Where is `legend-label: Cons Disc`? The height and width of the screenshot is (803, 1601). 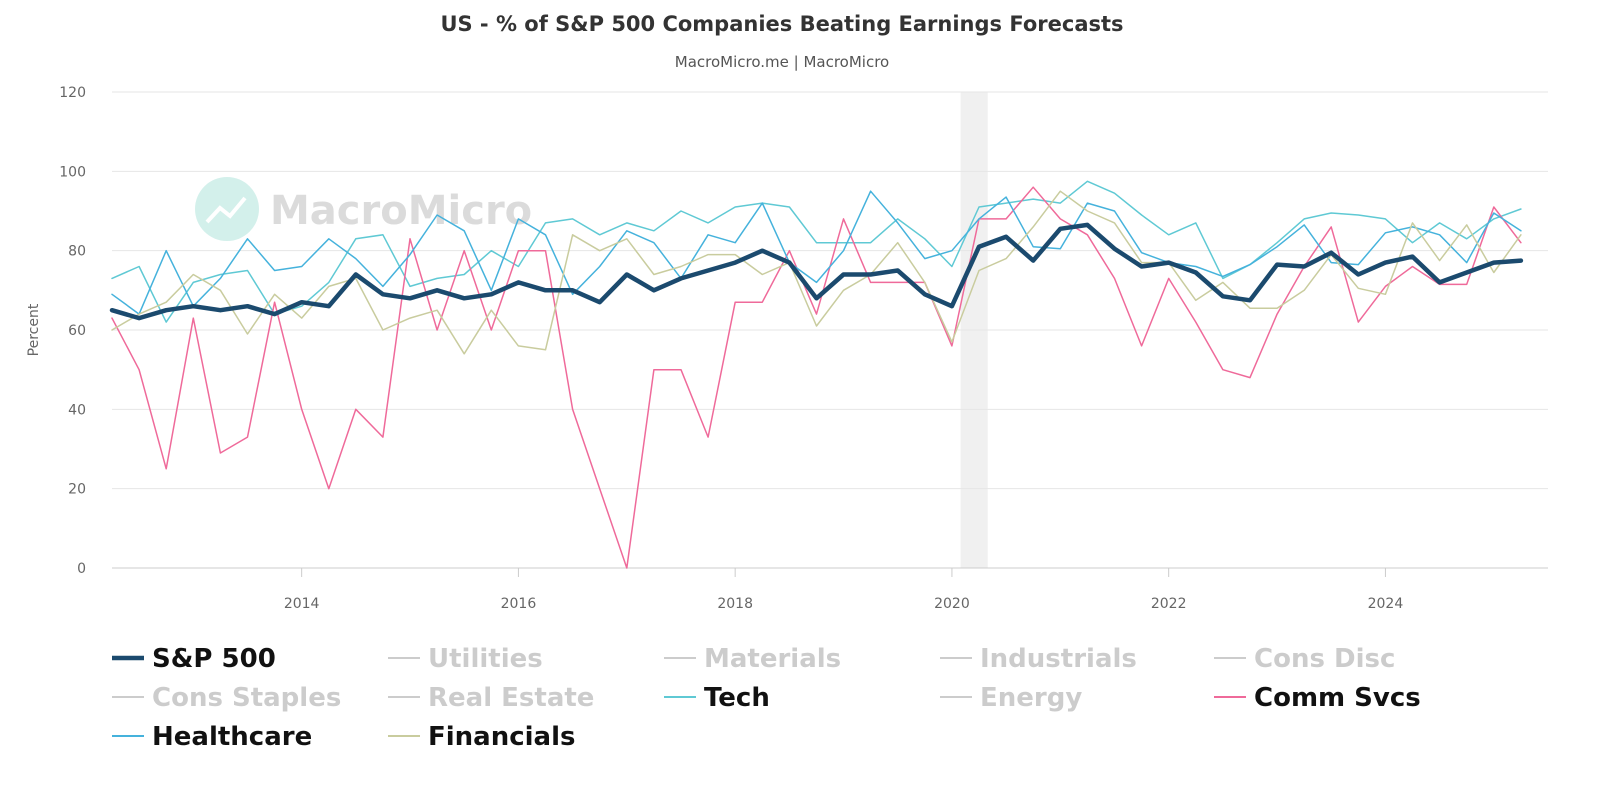 legend-label: Cons Disc is located at coordinates (1324, 659).